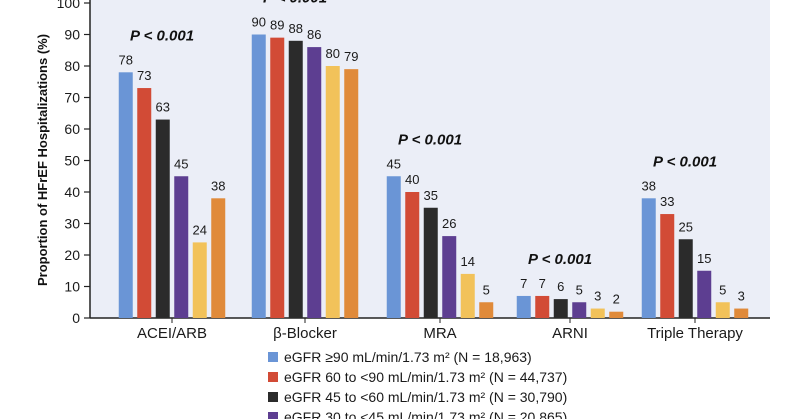  What do you see at coordinates (42, 160) in the screenshot?
I see `y-axis-label: Proportion of HFrEF Hospitalizations (%)` at bounding box center [42, 160].